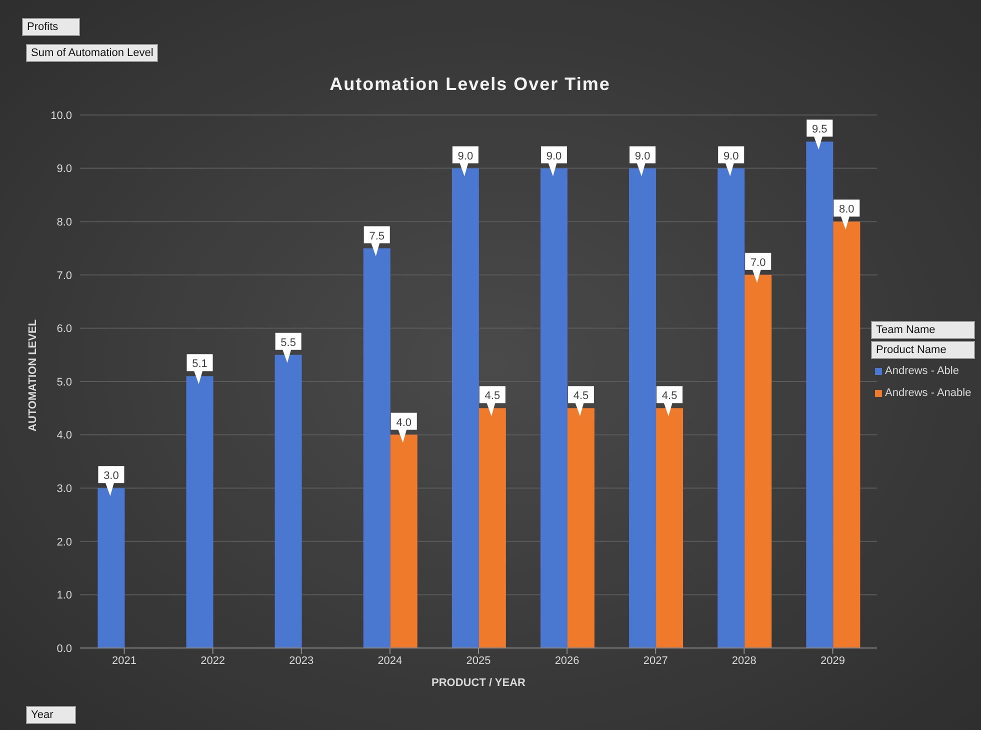 The image size is (981, 730). What do you see at coordinates (64, 436) in the screenshot?
I see `y-tick-label: 4.0` at bounding box center [64, 436].